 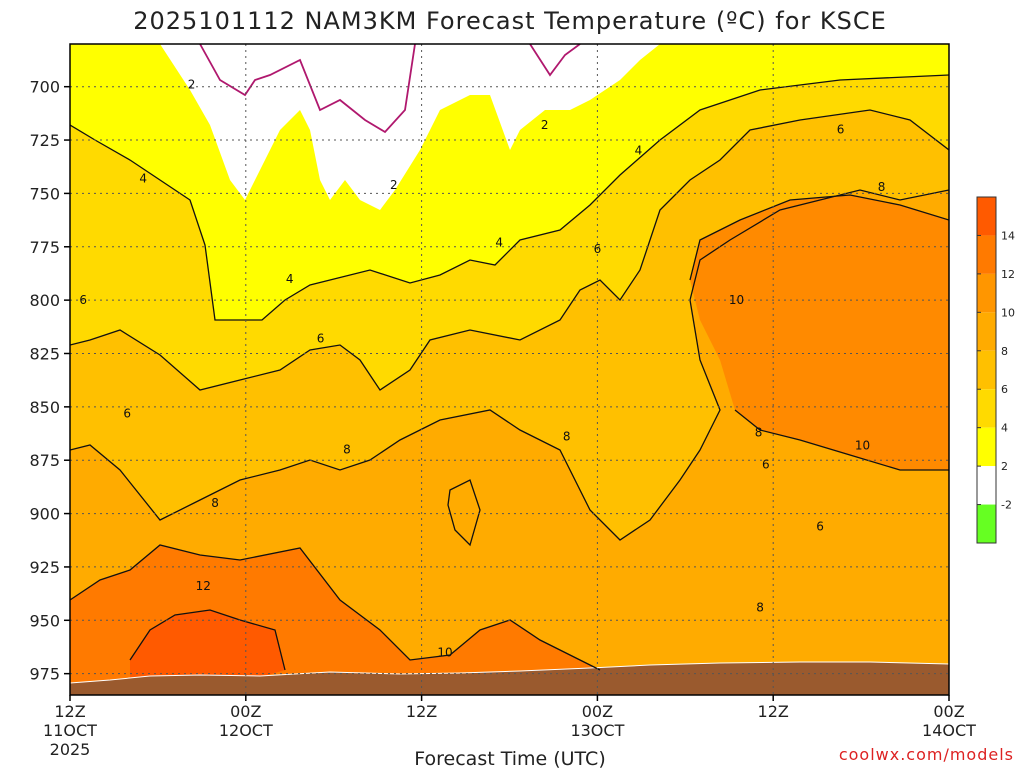 I want to click on colorbar: 14 12 10 8 6 4 2 -2, so click(x=995, y=370).